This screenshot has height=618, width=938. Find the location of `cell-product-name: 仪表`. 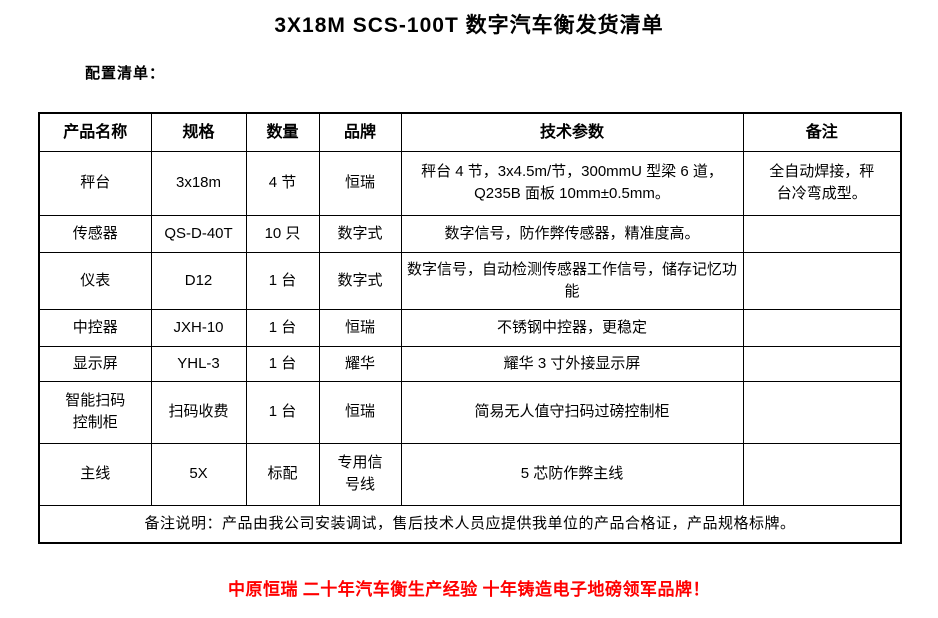

cell-product-name: 仪表 is located at coordinates (95, 280).